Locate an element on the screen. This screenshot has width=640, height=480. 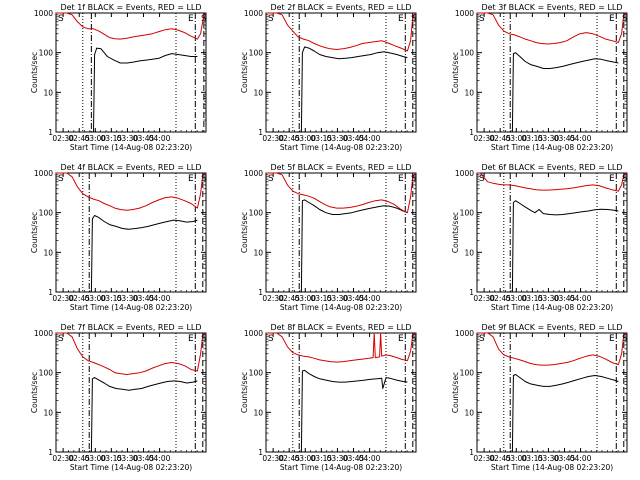
panel-title: Det 8f BLACK = Events, RED = LLD is located at coordinates (340, 327).